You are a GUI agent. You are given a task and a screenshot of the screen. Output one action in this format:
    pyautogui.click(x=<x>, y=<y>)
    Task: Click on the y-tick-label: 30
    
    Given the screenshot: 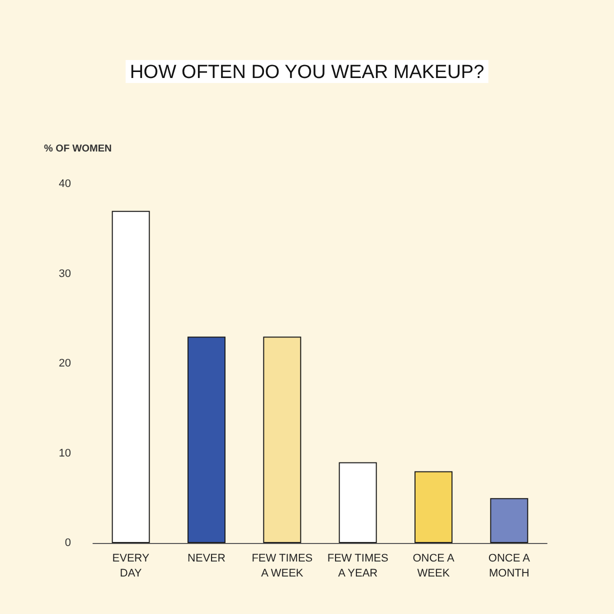 What is the action you would take?
    pyautogui.click(x=64, y=274)
    